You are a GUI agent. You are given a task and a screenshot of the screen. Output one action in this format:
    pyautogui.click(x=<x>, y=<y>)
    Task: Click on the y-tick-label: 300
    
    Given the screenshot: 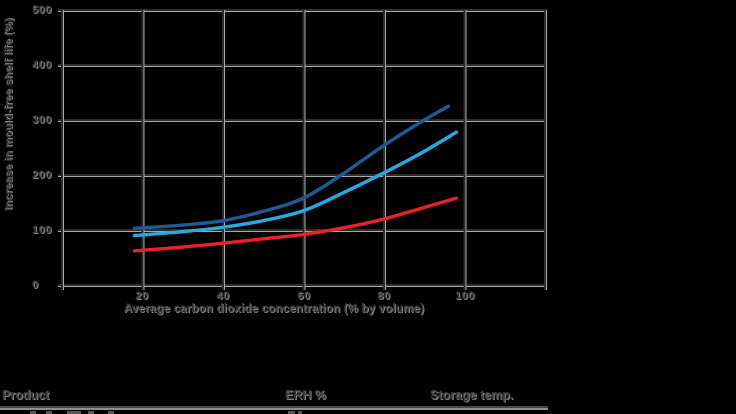 What is the action you would take?
    pyautogui.click(x=42, y=120)
    